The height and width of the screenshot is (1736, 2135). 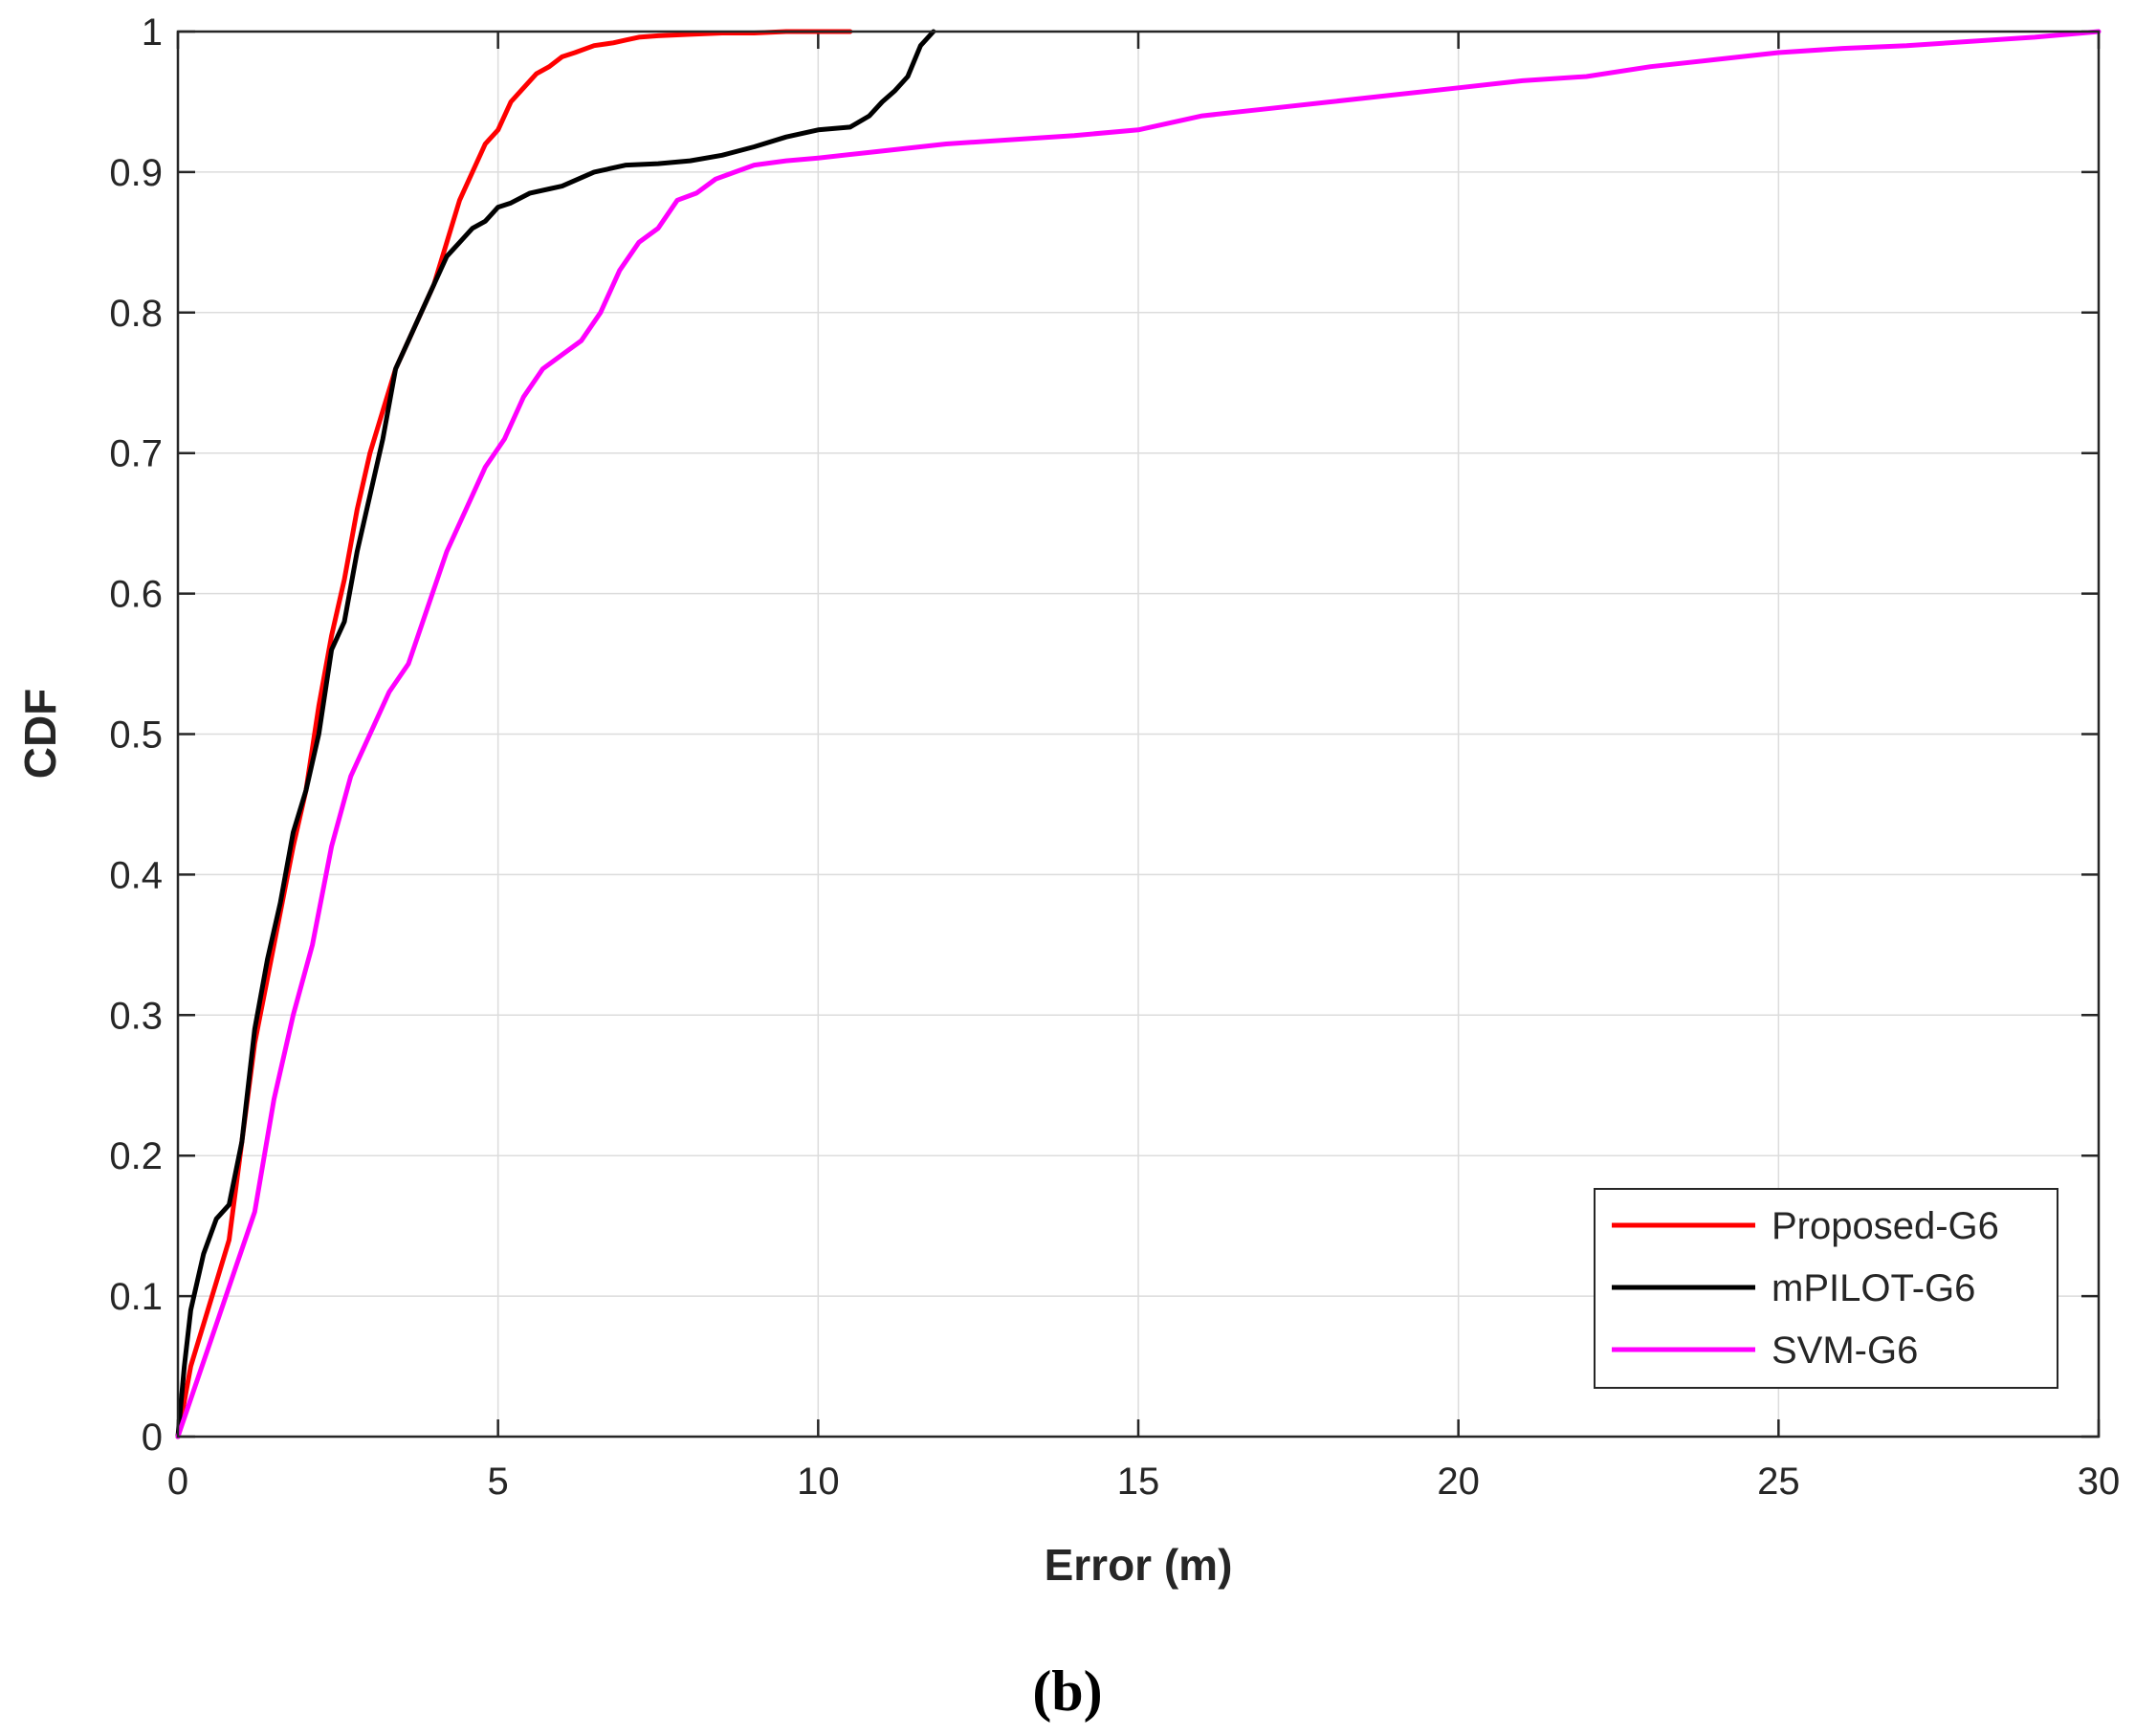 I want to click on y-tick-labels: 0 0.1 0.2 0.3 0.4 0.5 0.6 0.7 0.8 0.9 1, so click(x=136, y=735).